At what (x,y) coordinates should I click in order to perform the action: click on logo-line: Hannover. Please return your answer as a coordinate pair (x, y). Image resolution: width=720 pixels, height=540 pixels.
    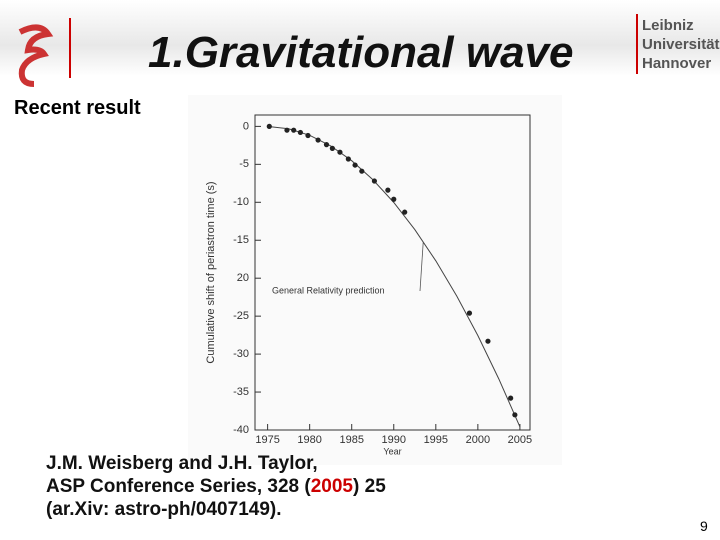
    Looking at the image, I should click on (677, 63).